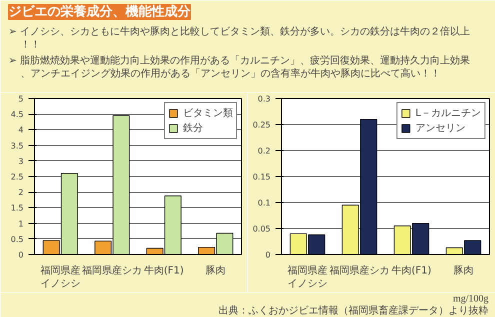 The height and width of the screenshot is (317, 495). Describe the element at coordinates (17, 145) in the screenshot. I see `y-tick-label: 3.5` at that location.